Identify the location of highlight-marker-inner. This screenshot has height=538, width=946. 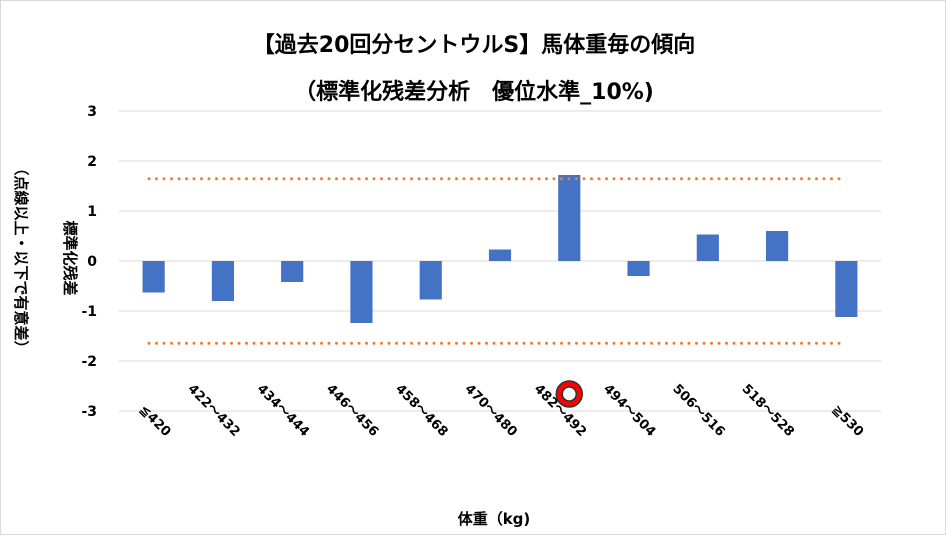
(569, 394).